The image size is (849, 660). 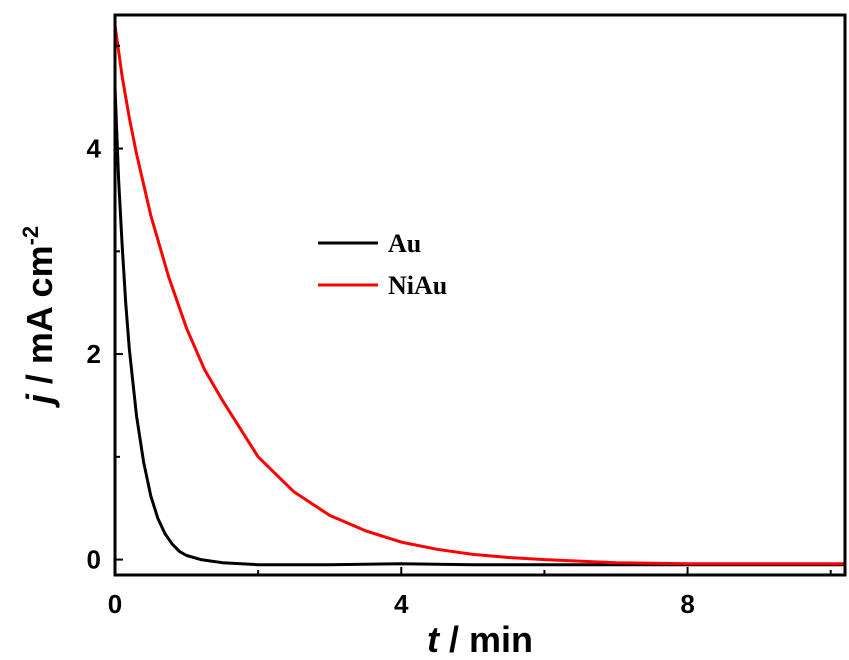 I want to click on x-tick-label: 8, so click(x=687, y=604).